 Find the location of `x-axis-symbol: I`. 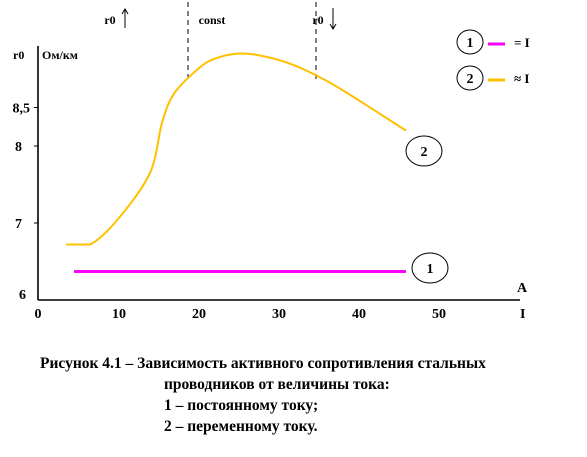

x-axis-symbol: I is located at coordinates (522, 314).